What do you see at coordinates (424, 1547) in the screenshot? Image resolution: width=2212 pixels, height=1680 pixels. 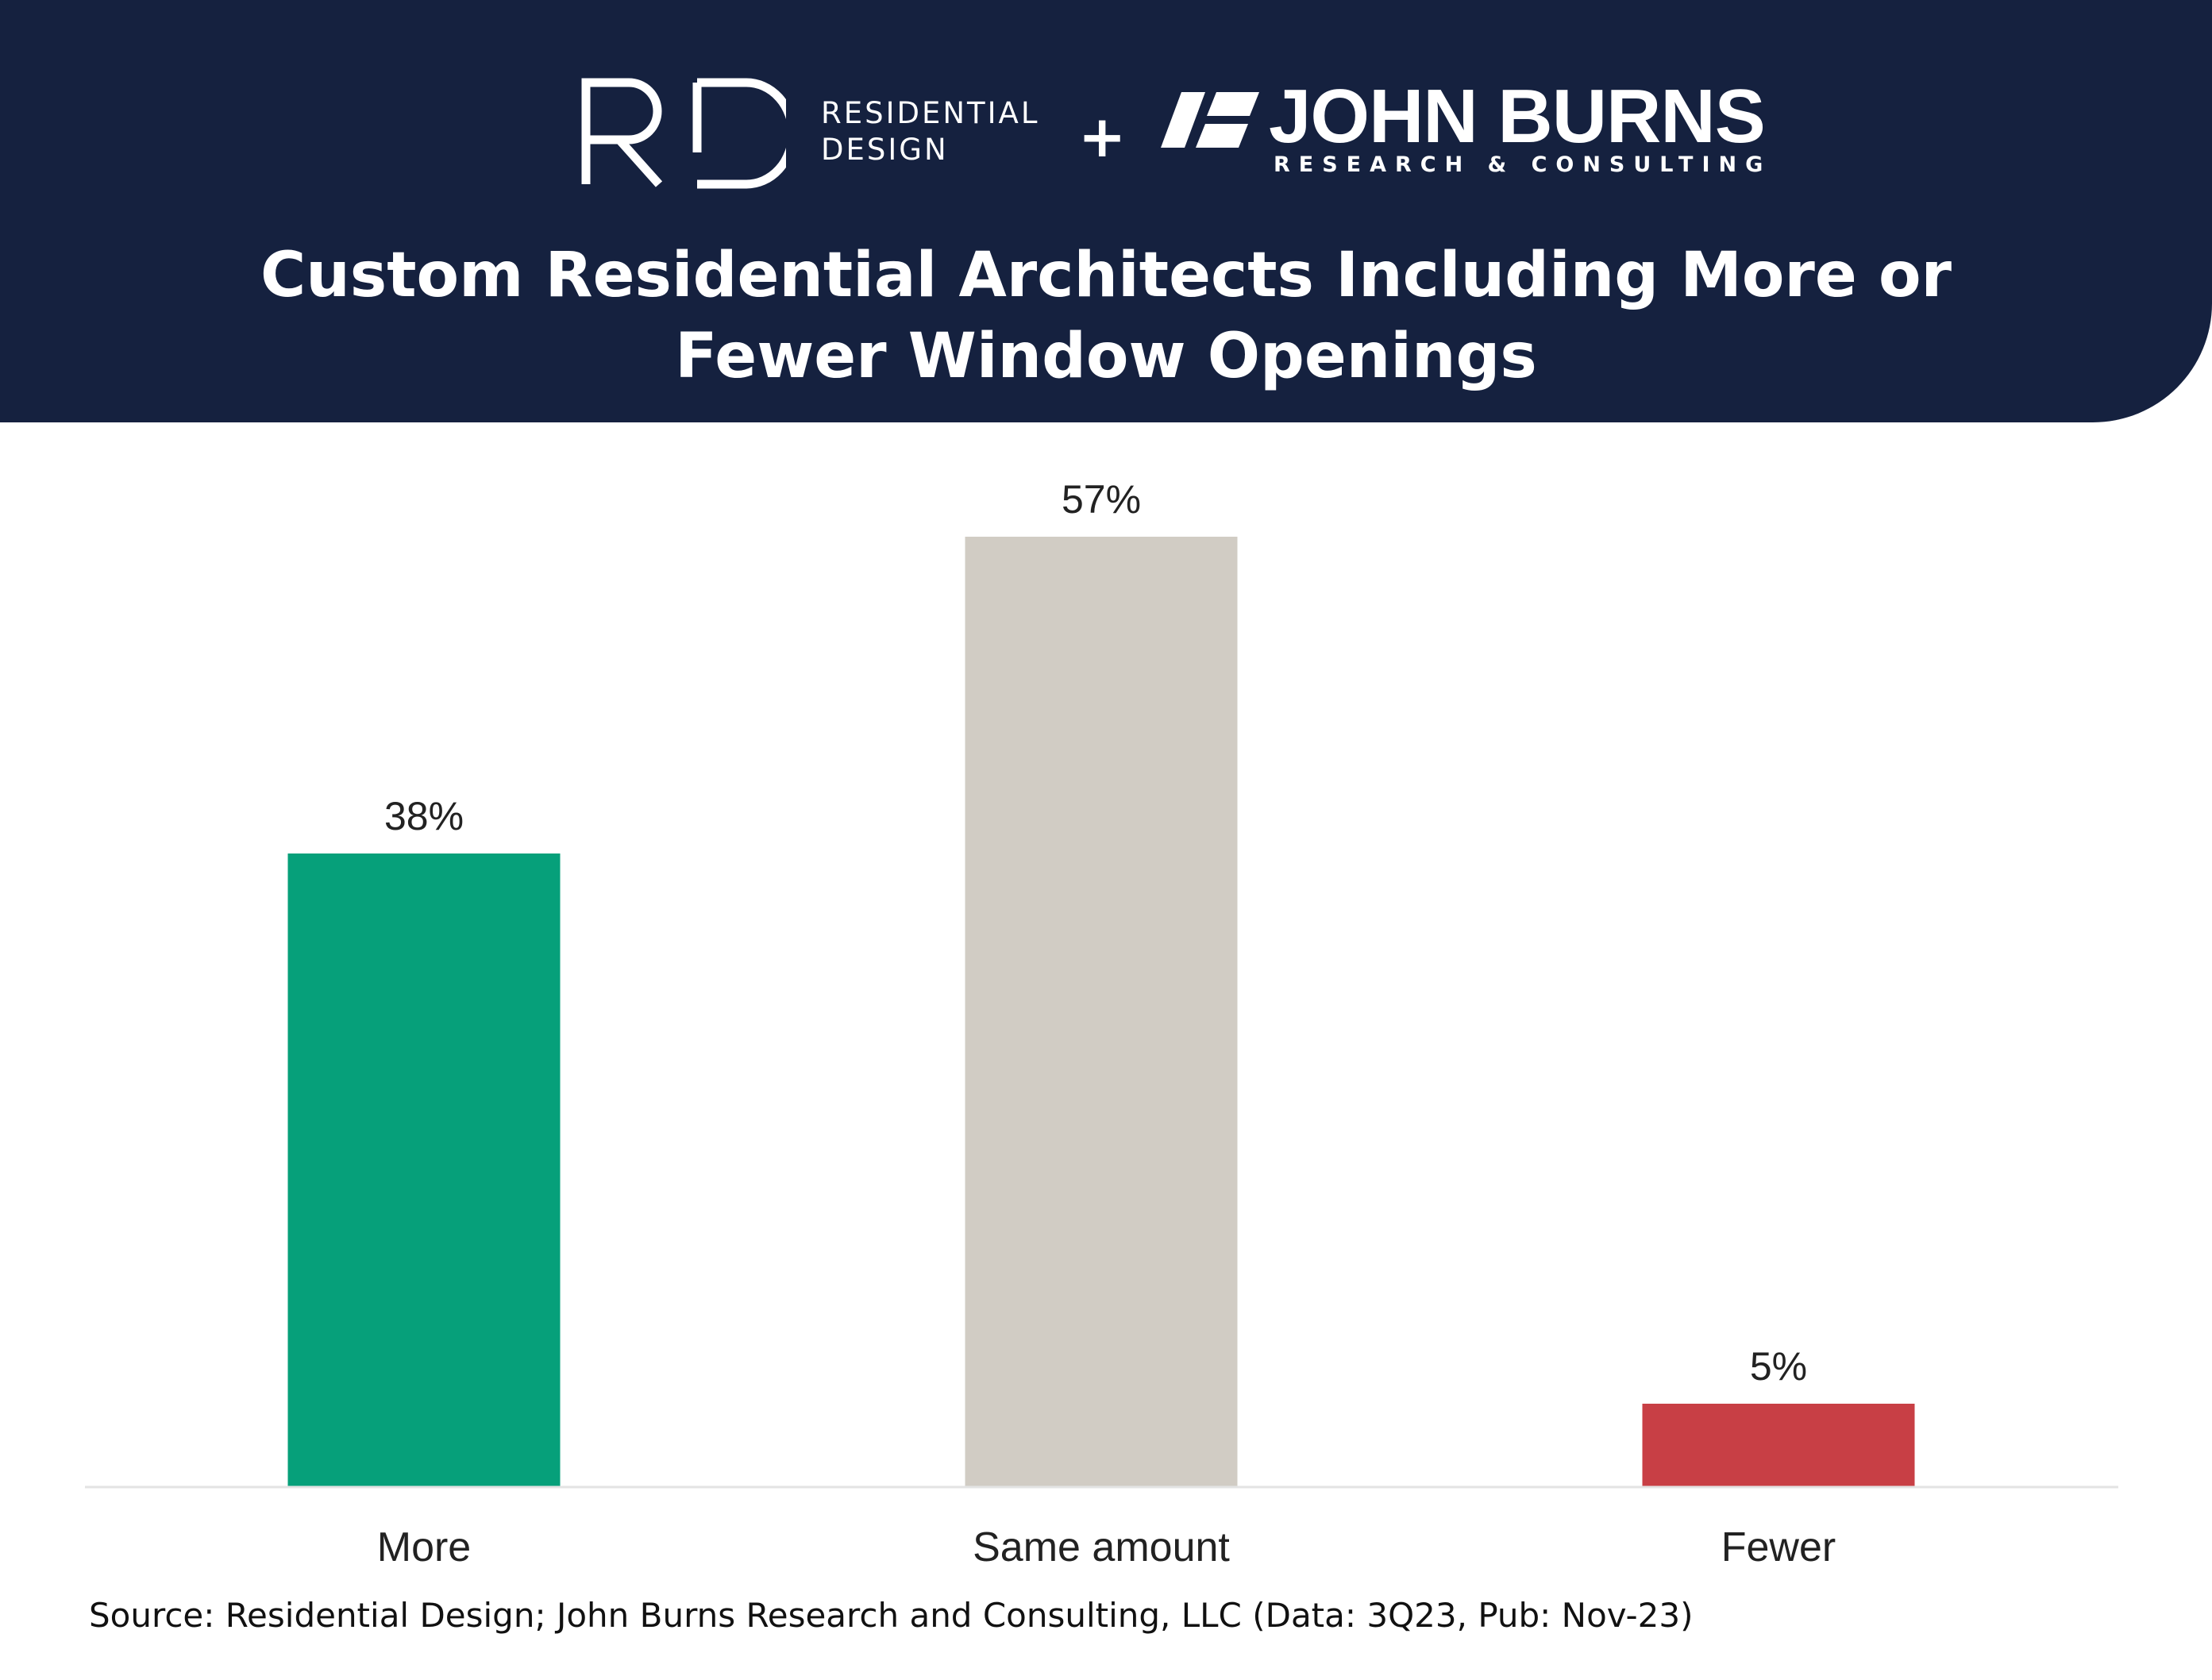 I see `x-tick-label: More` at bounding box center [424, 1547].